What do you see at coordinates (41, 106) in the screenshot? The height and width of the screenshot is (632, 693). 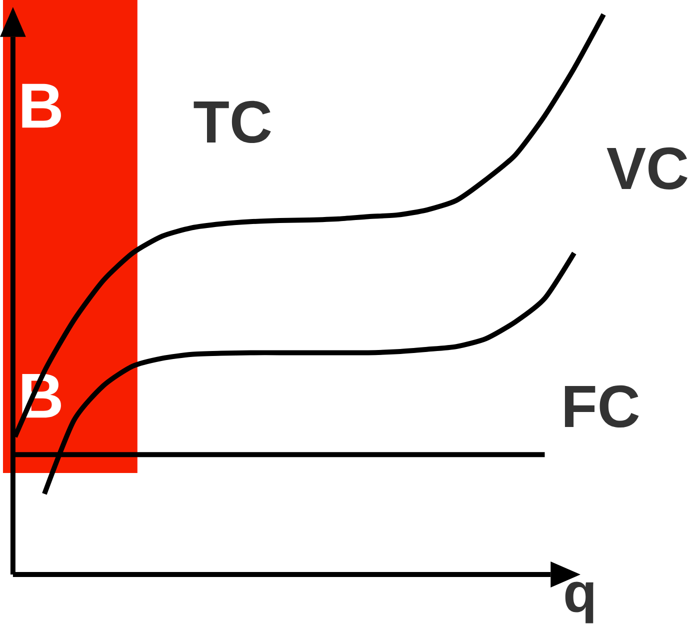 I see `annotation: B` at bounding box center [41, 106].